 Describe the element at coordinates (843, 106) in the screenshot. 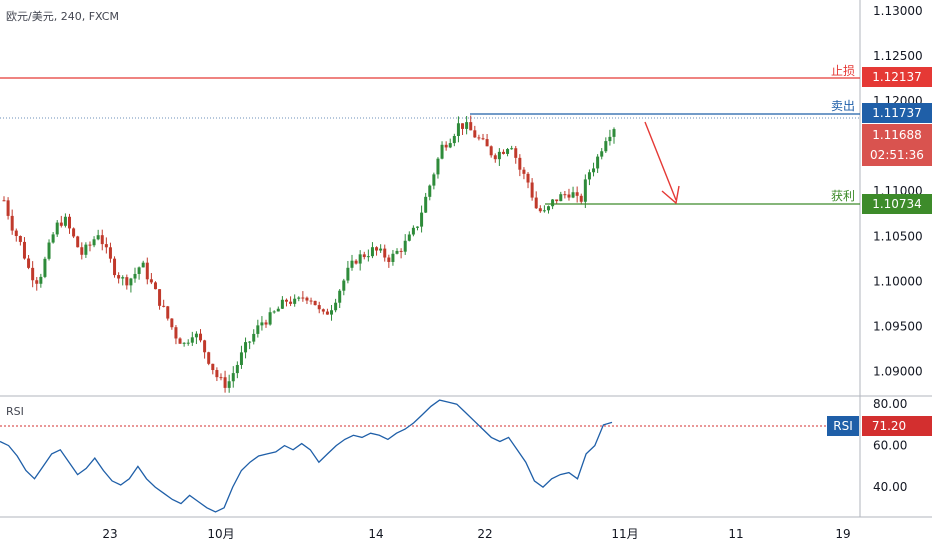

I see `sell-label: 卖出` at that location.